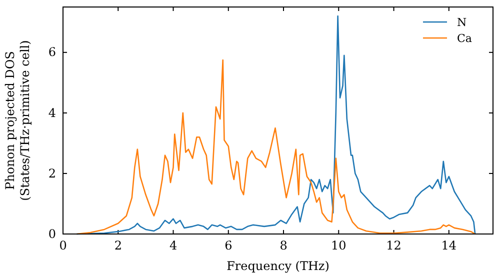  I want to click on legend-label: Ca, so click(464, 38).